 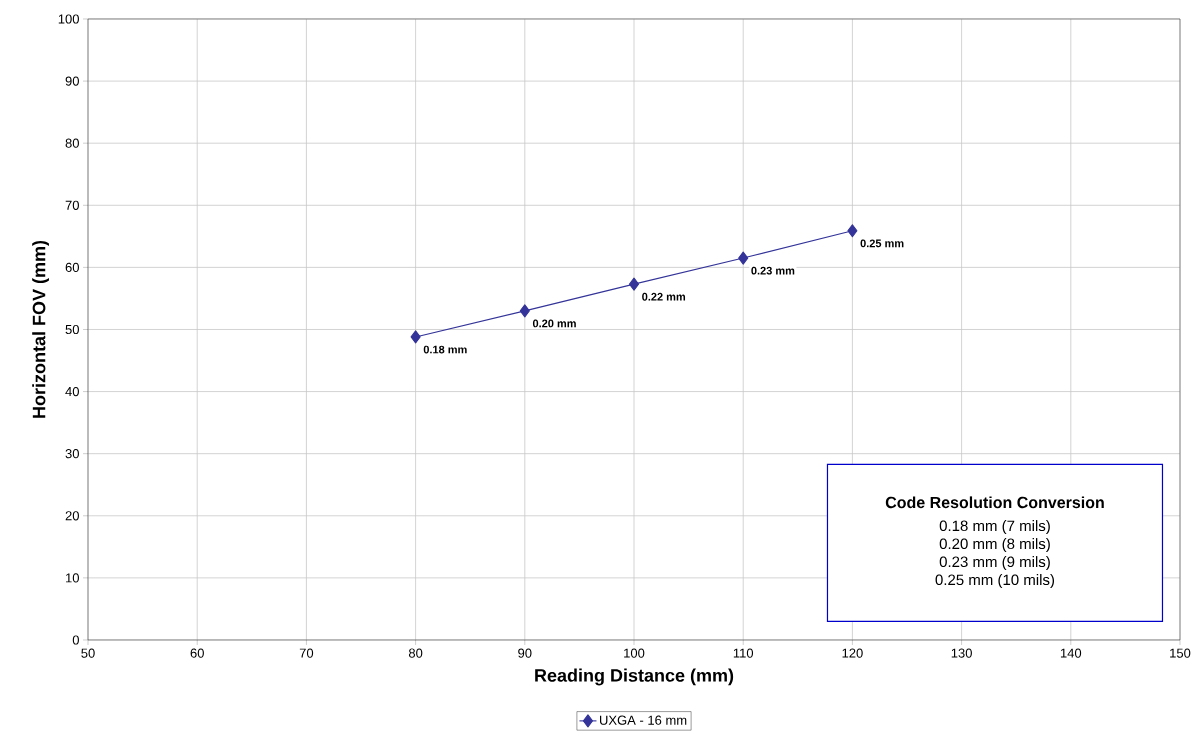 What do you see at coordinates (72, 267) in the screenshot?
I see `y-tick-label: 60` at bounding box center [72, 267].